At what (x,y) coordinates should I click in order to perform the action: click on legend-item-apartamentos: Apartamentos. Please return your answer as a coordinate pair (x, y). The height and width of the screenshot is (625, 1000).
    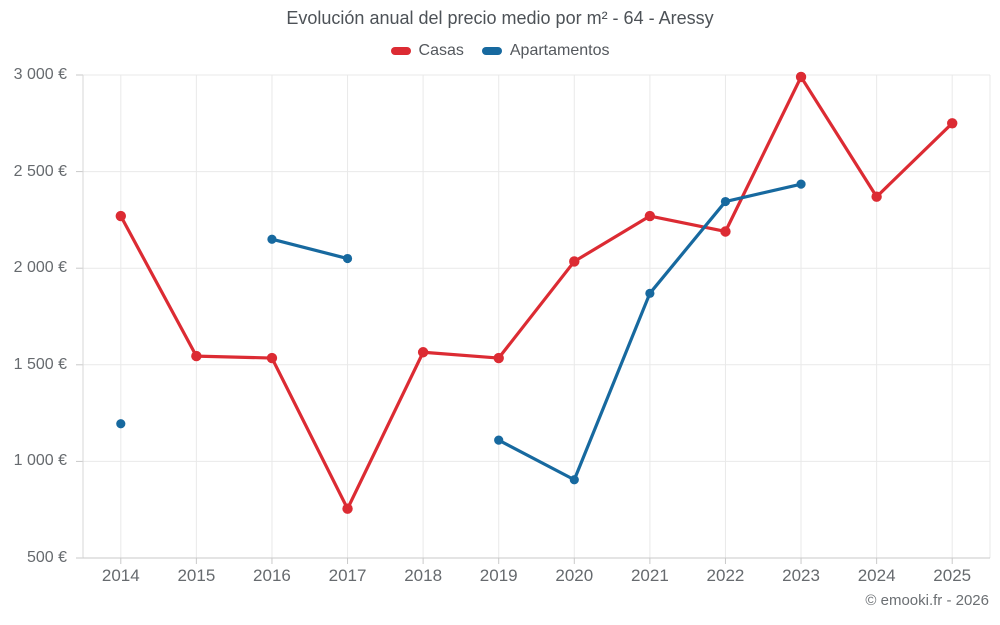
    Looking at the image, I should click on (545, 51).